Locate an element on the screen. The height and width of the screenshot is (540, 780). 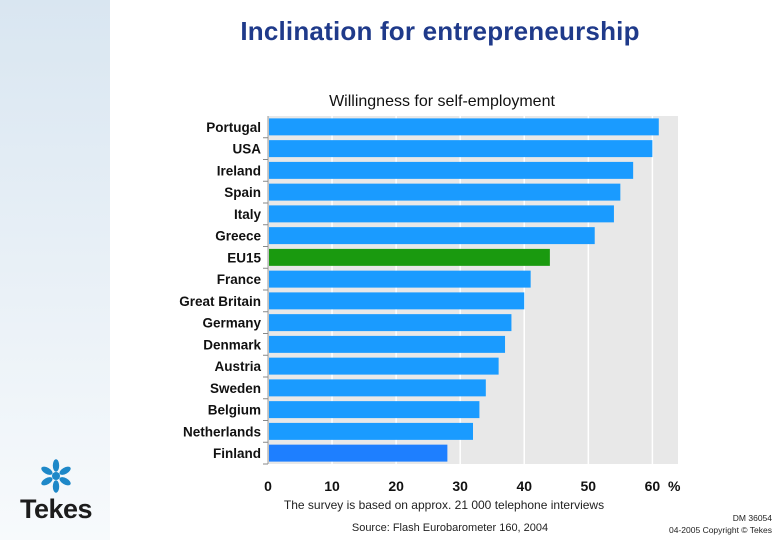
category-label: Ireland is located at coordinates (239, 170).